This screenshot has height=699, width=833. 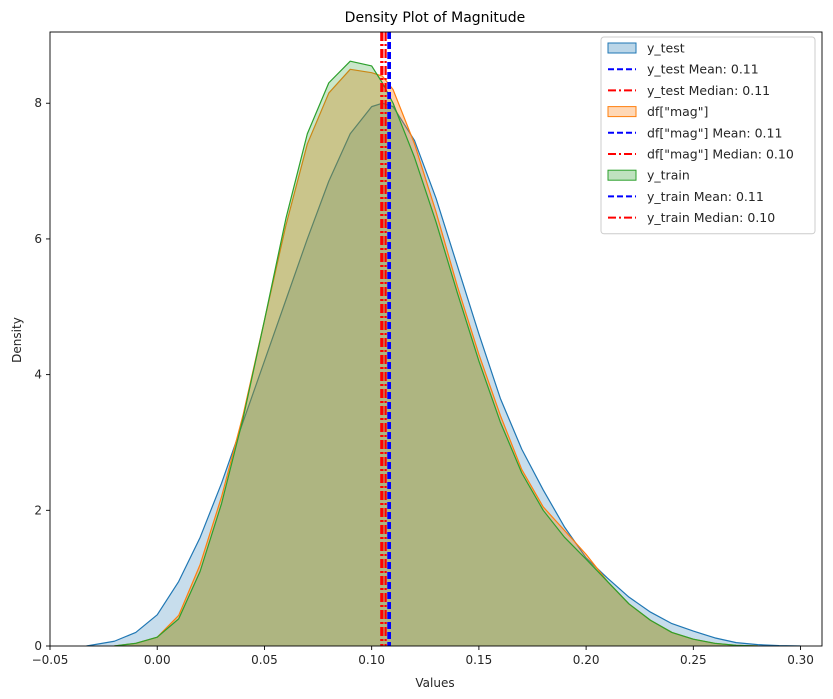 I want to click on y-tick-label: 4, so click(x=38, y=375).